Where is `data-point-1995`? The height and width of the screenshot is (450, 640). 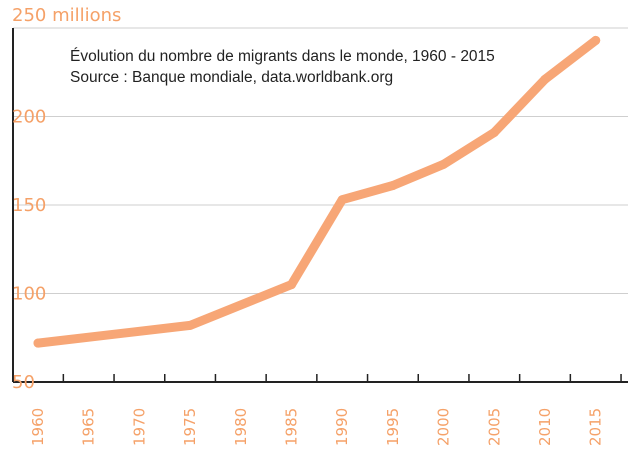 data-point-1995 is located at coordinates (393, 186).